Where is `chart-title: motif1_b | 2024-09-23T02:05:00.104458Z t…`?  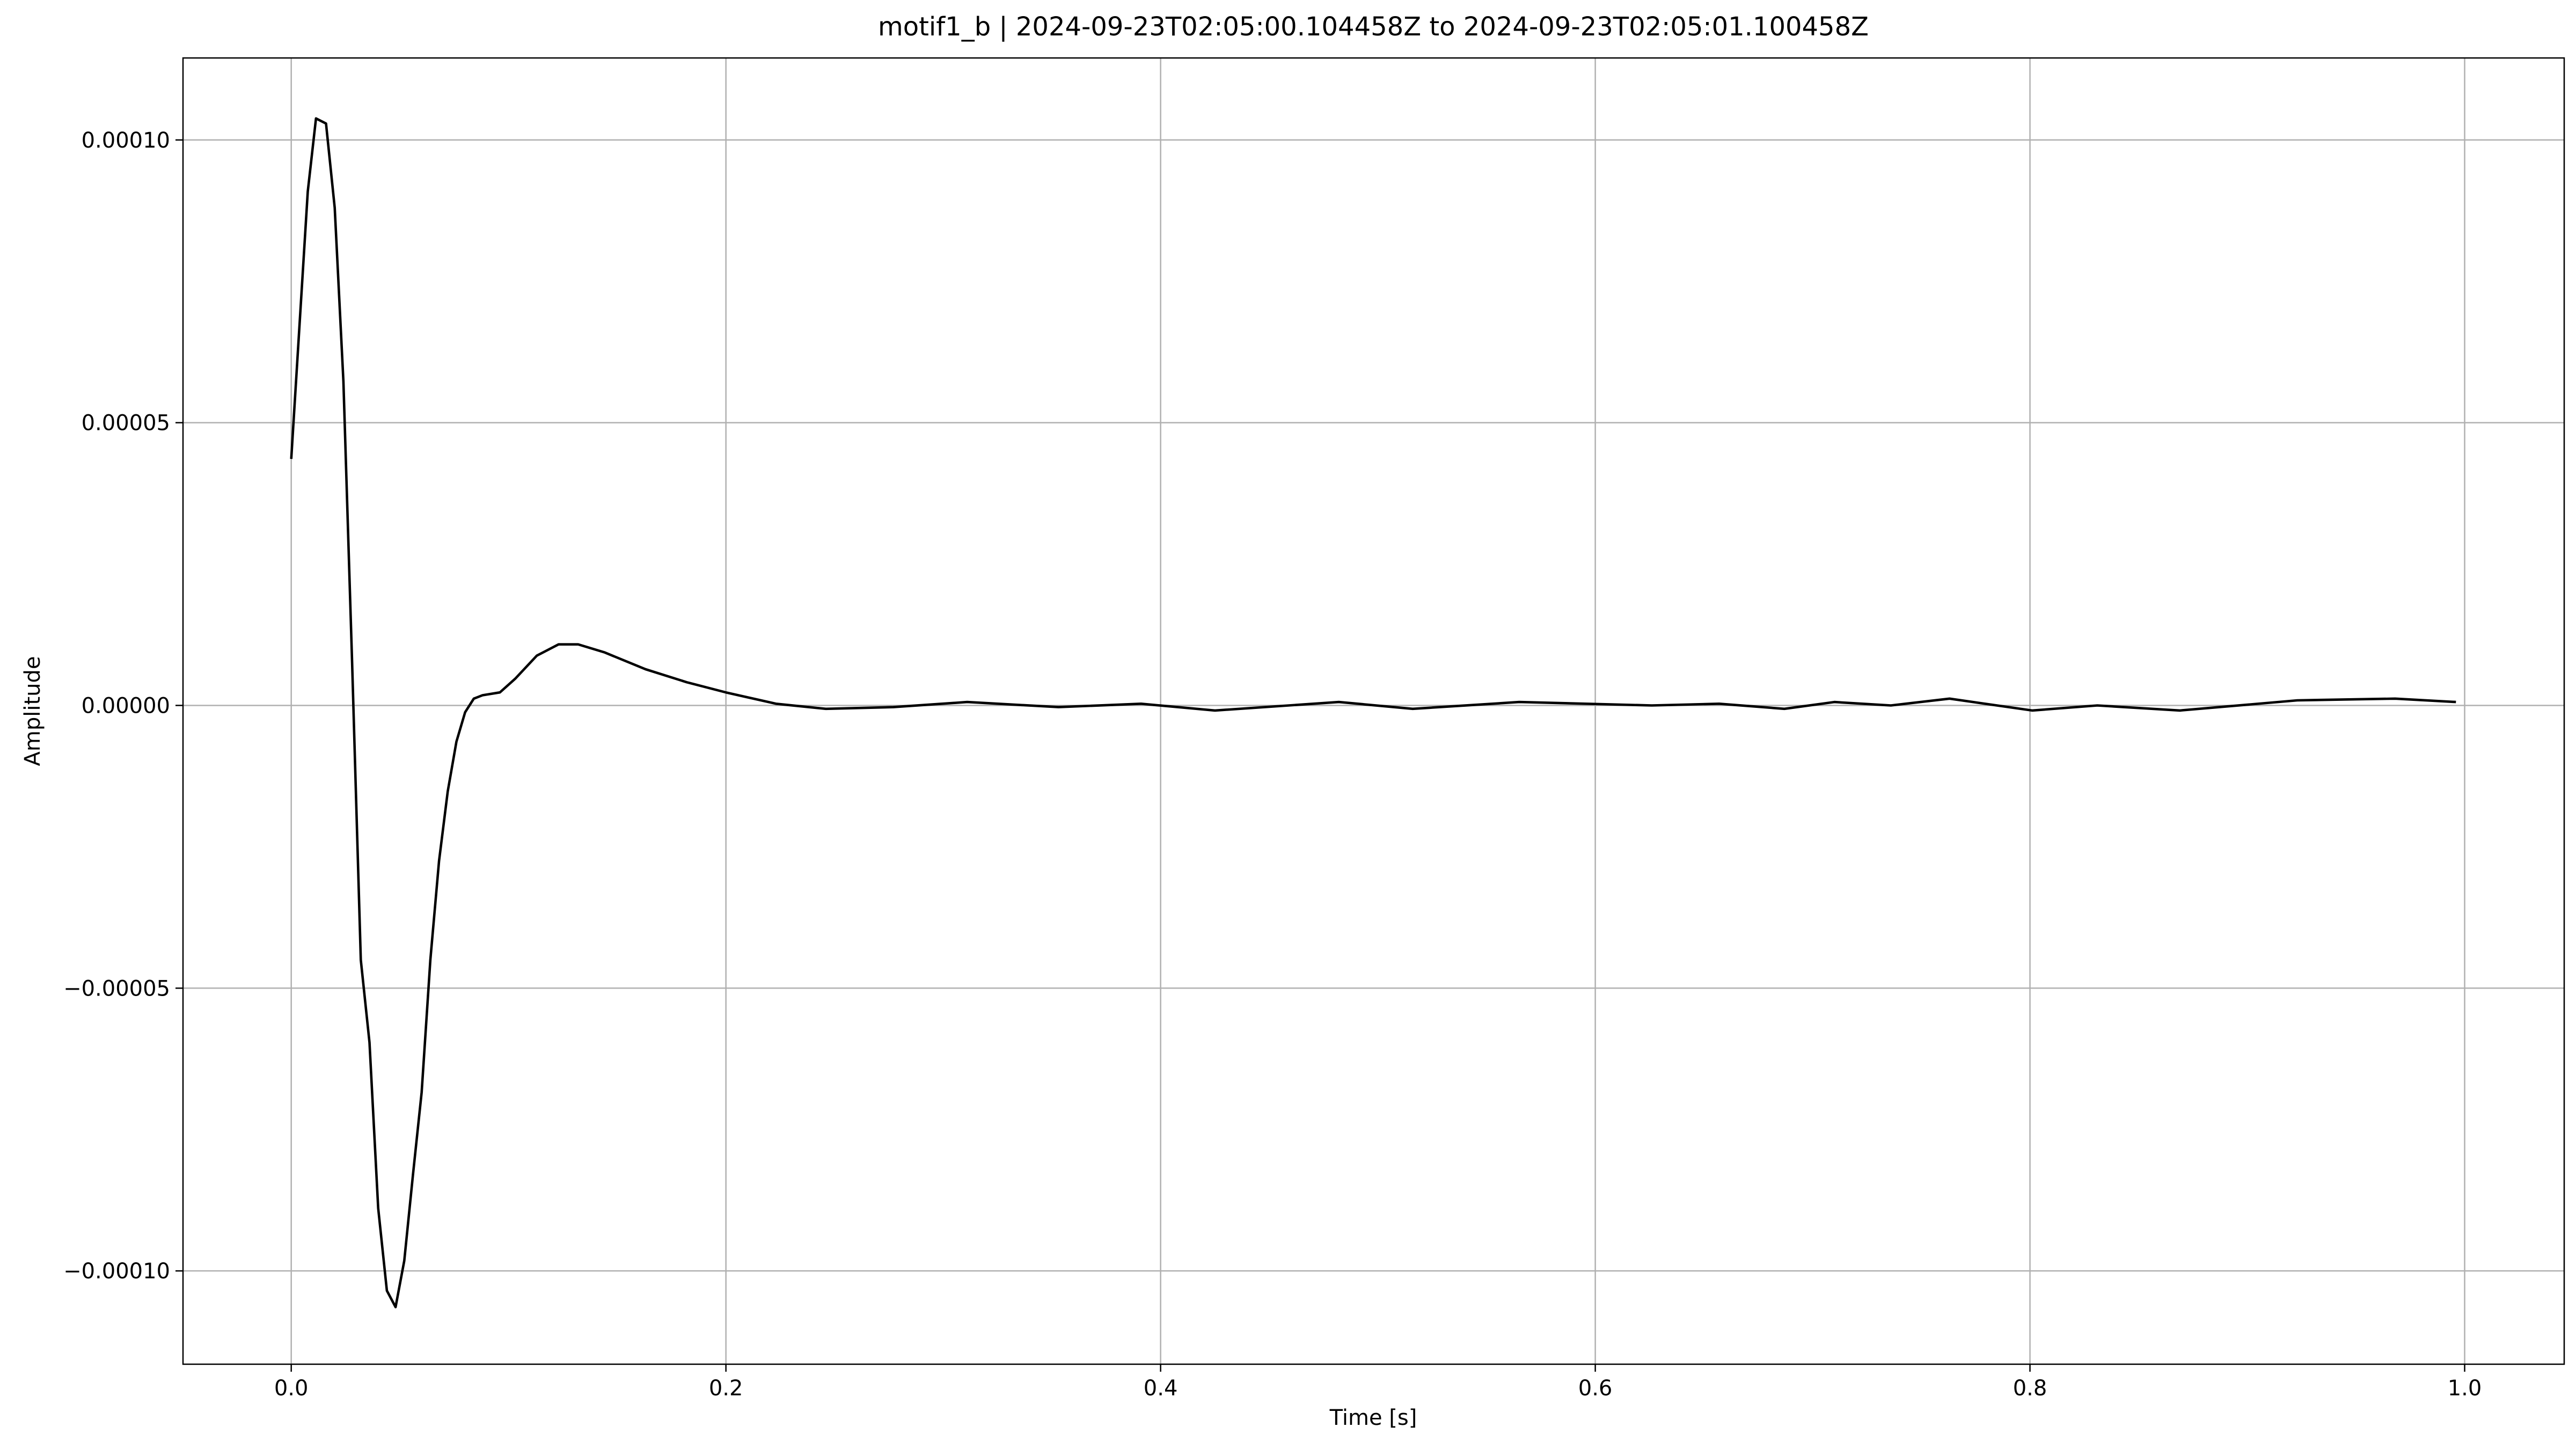
chart-title: motif1_b | 2024-09-23T02:05:00.104458Z t… is located at coordinates (1373, 27).